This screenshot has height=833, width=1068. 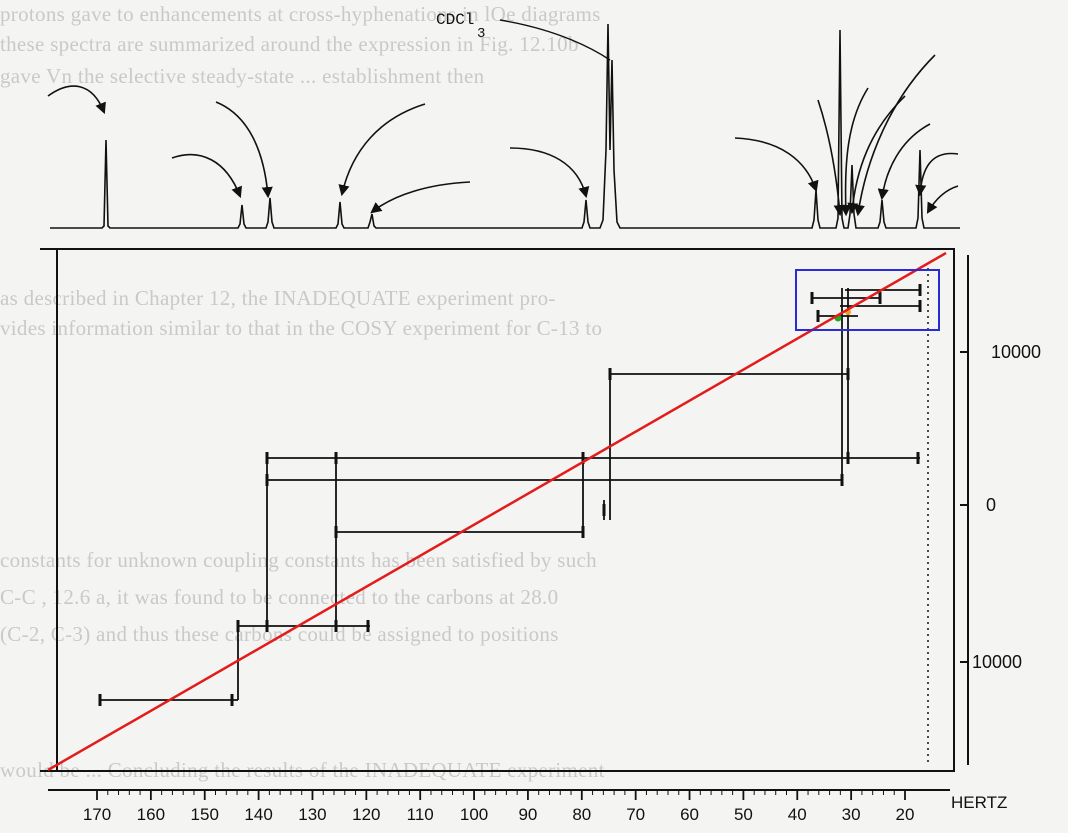 What do you see at coordinates (312, 814) in the screenshot?
I see `x-tick-label: 130` at bounding box center [312, 814].